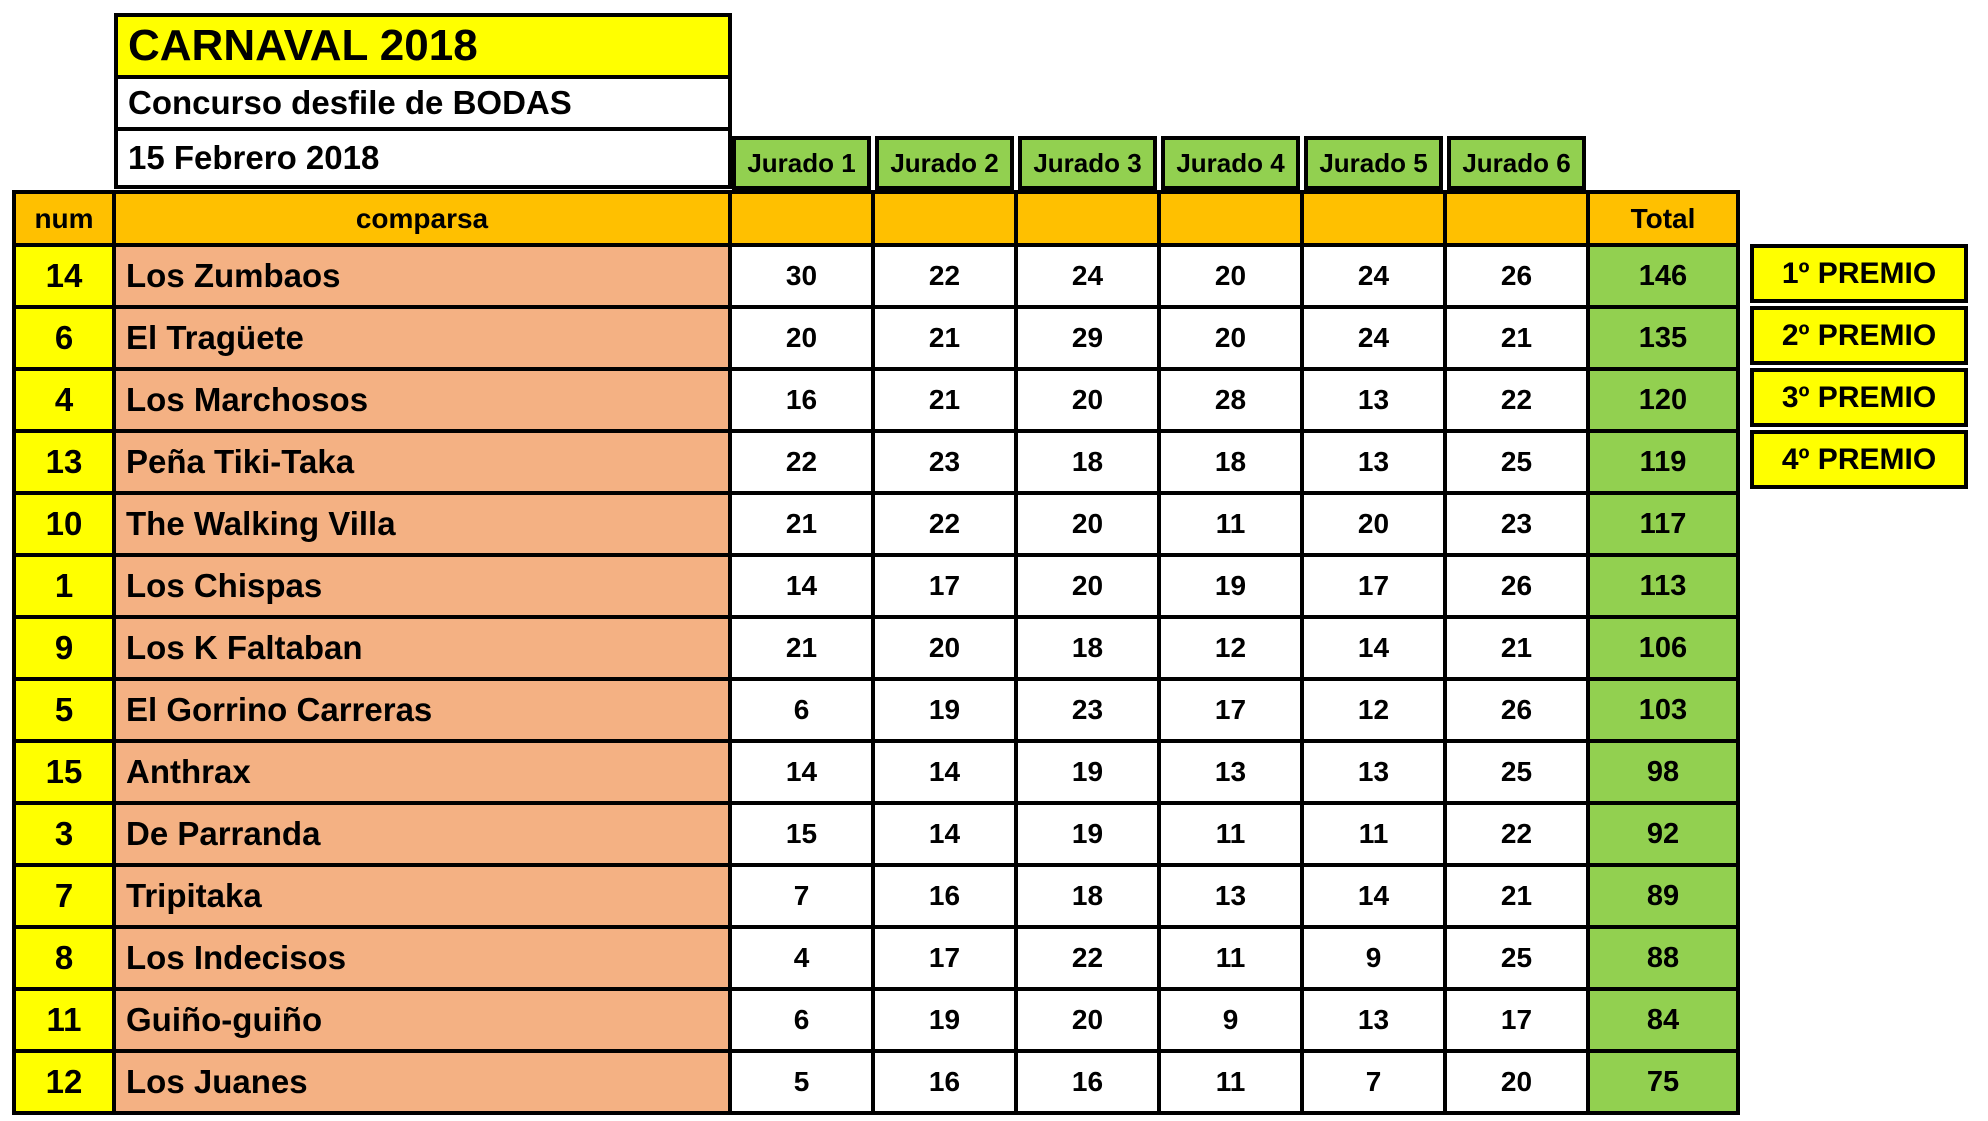 This screenshot has width=1988, height=1121. What do you see at coordinates (1230, 586) in the screenshot?
I see `score-cell-jurado-4: 19` at bounding box center [1230, 586].